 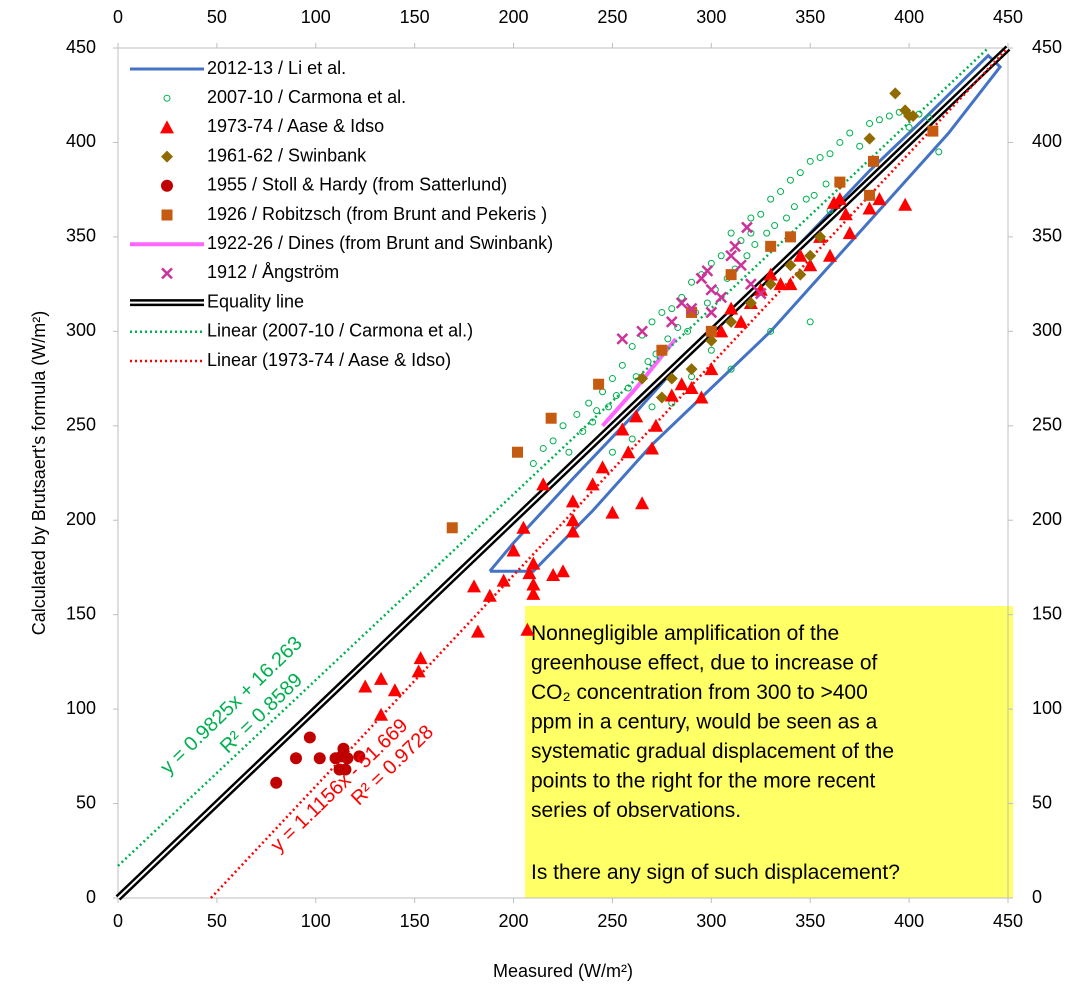 What do you see at coordinates (909, 17) in the screenshot?
I see `x2-tick-label: 400` at bounding box center [909, 17].